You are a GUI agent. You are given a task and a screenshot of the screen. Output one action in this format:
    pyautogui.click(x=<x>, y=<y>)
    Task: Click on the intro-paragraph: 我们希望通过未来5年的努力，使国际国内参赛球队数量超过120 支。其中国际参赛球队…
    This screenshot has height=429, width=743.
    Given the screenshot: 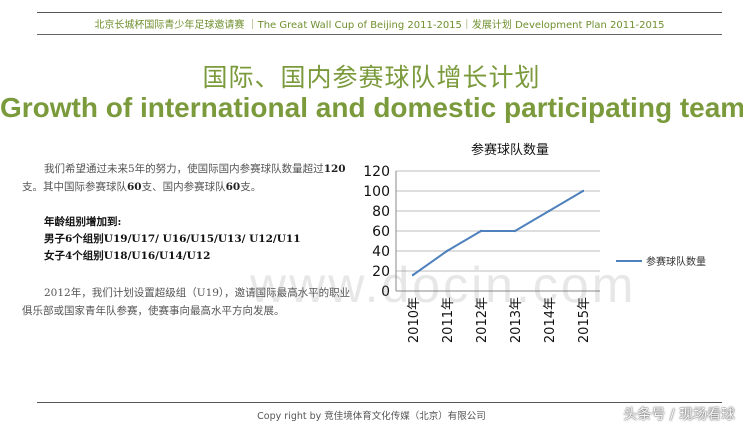 What is the action you would take?
    pyautogui.click(x=191, y=178)
    